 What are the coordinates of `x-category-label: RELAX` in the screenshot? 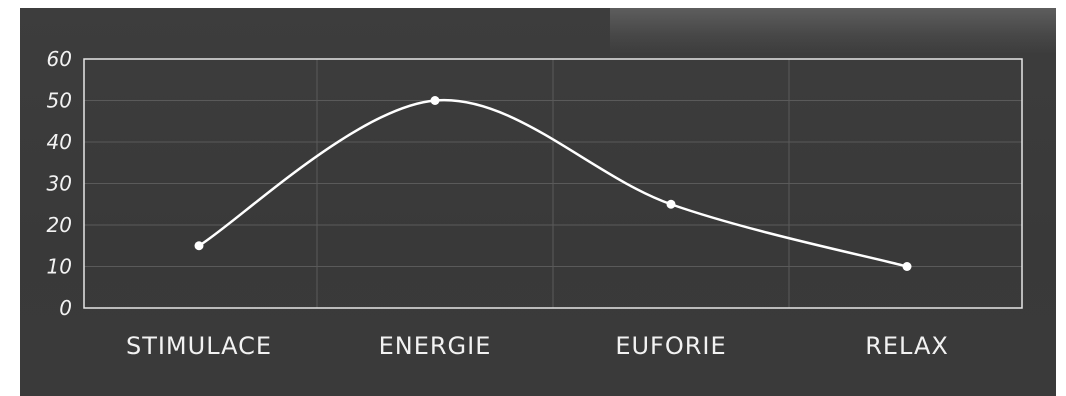 It's located at (907, 346).